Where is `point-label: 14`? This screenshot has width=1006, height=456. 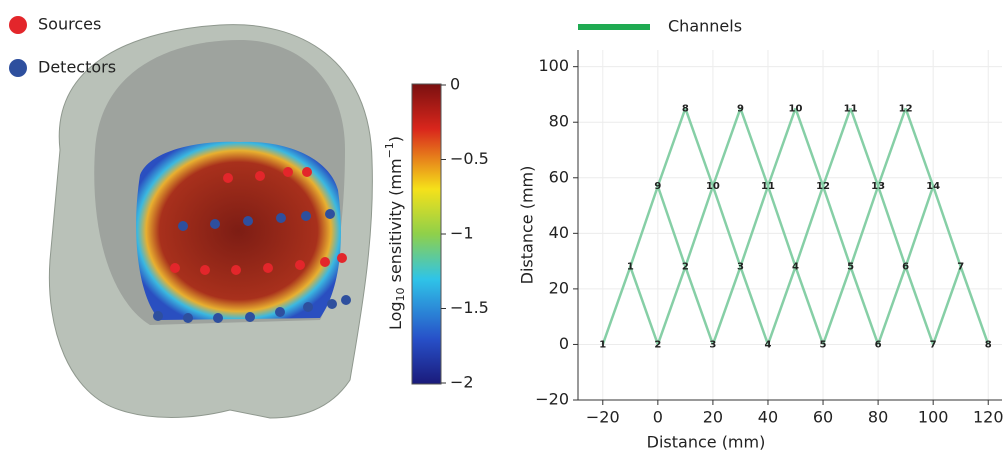 point-label: 14 is located at coordinates (933, 186).